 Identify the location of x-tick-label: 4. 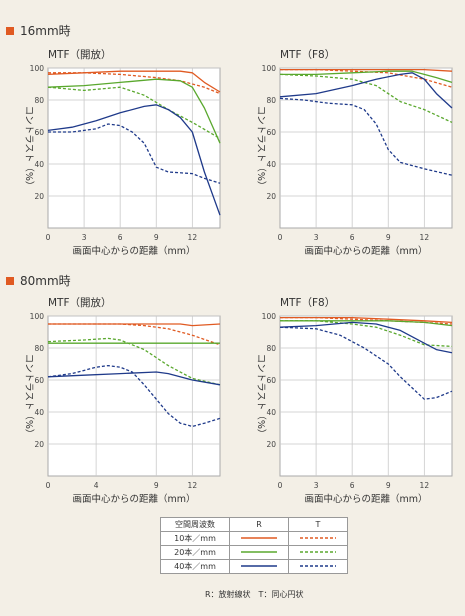
(96, 485).